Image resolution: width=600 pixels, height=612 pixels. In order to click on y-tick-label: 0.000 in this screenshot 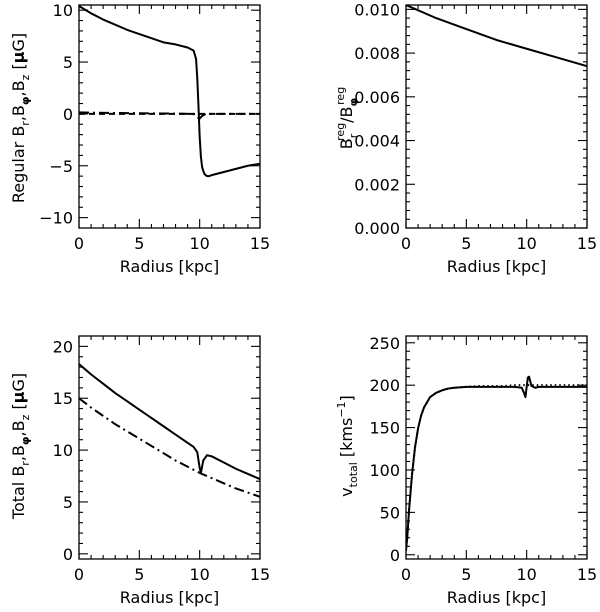, I will do `click(377, 228)`.